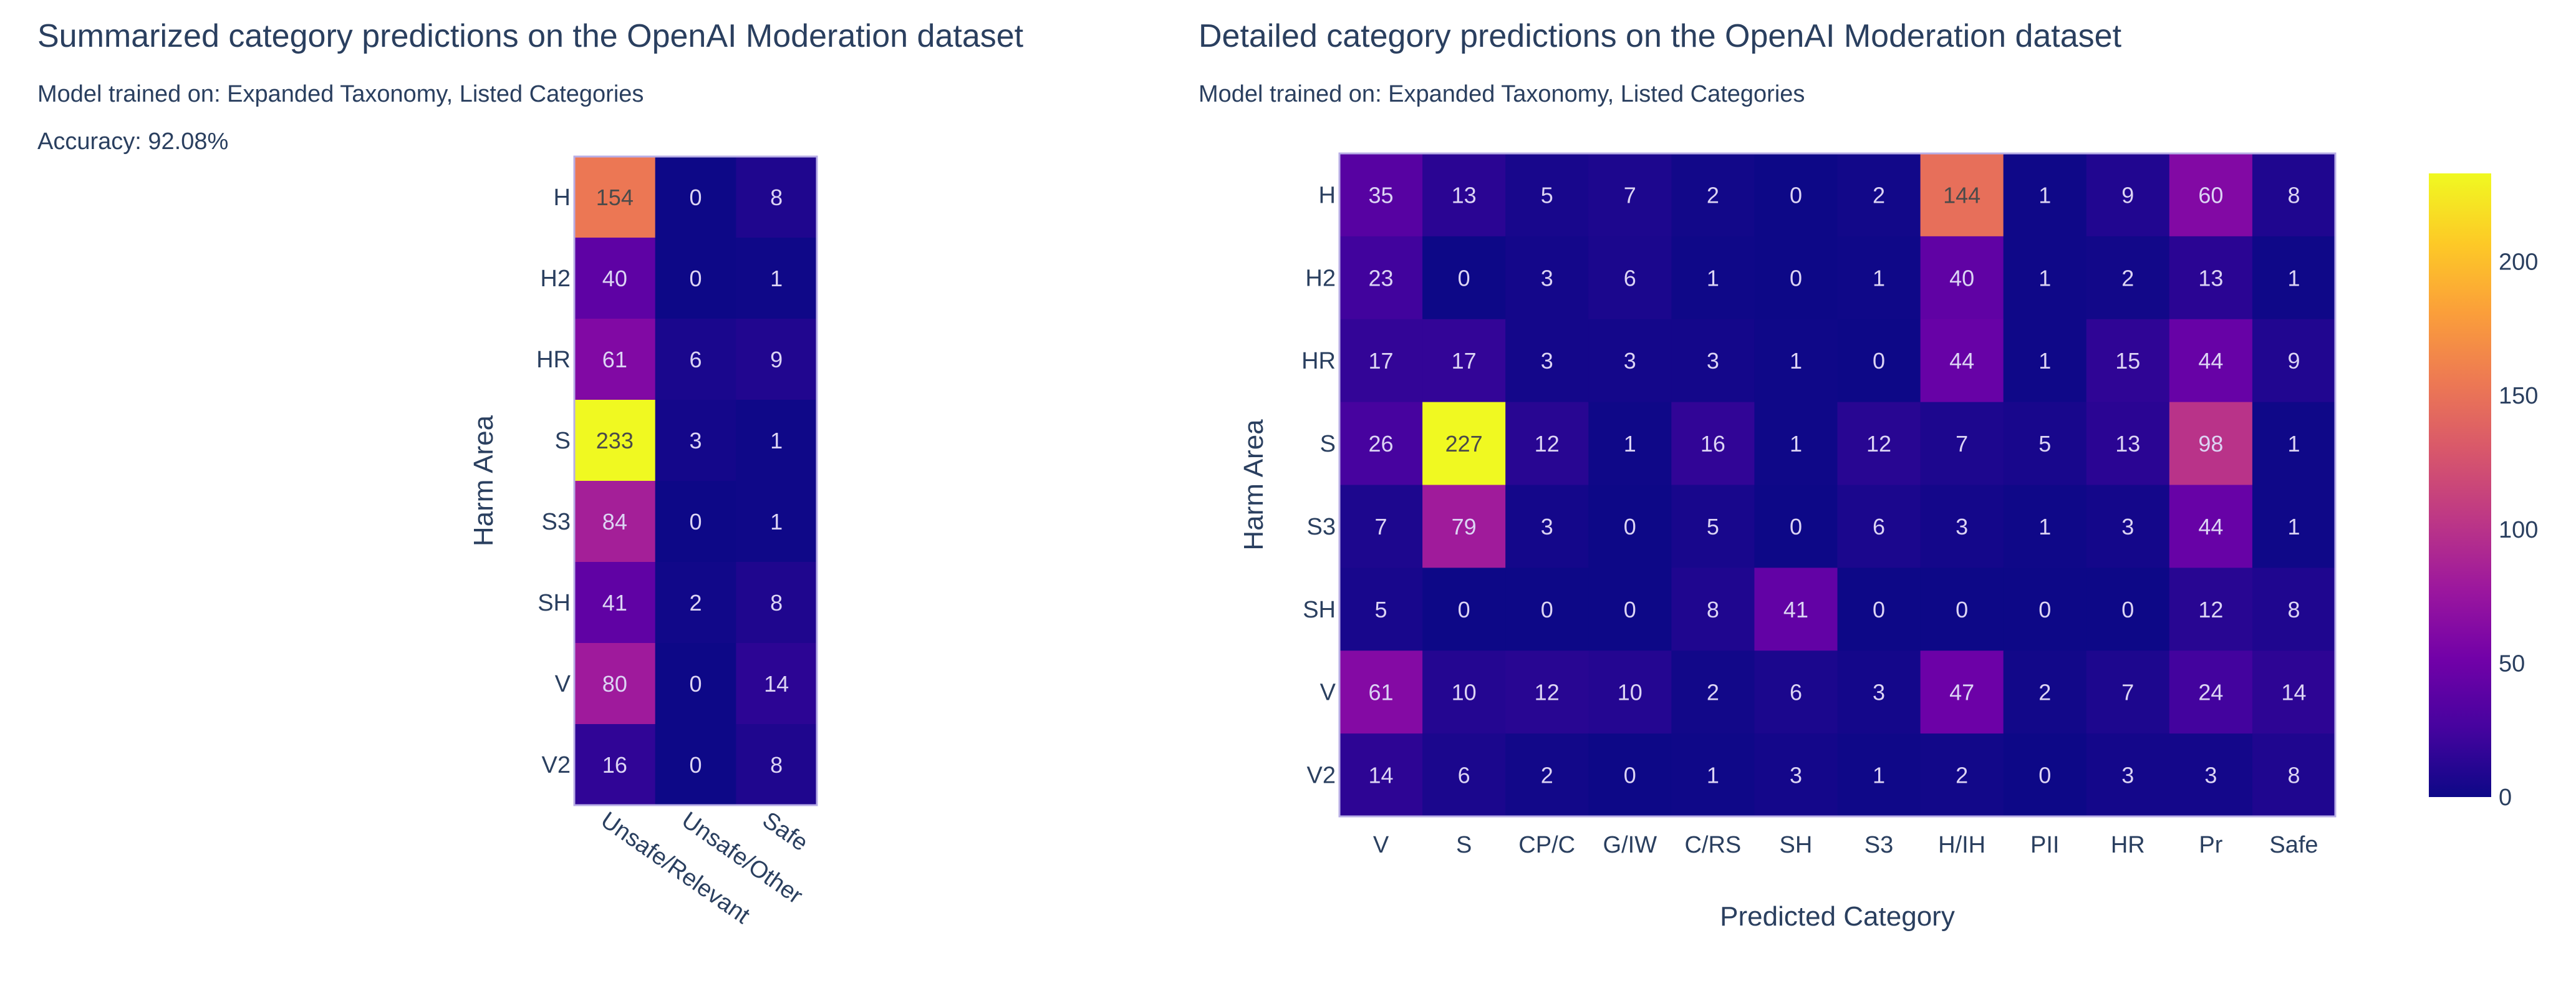  Describe the element at coordinates (2210, 845) in the screenshot. I see `x-tick-label: Pr` at that location.